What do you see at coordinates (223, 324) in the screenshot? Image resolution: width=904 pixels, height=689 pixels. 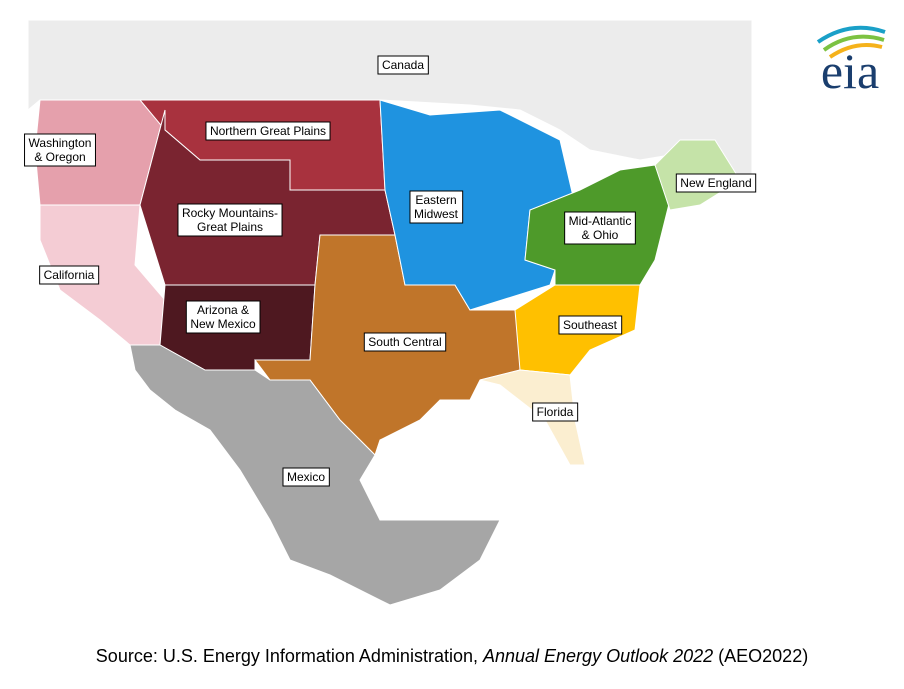 I see `label-line: New Mexico` at bounding box center [223, 324].